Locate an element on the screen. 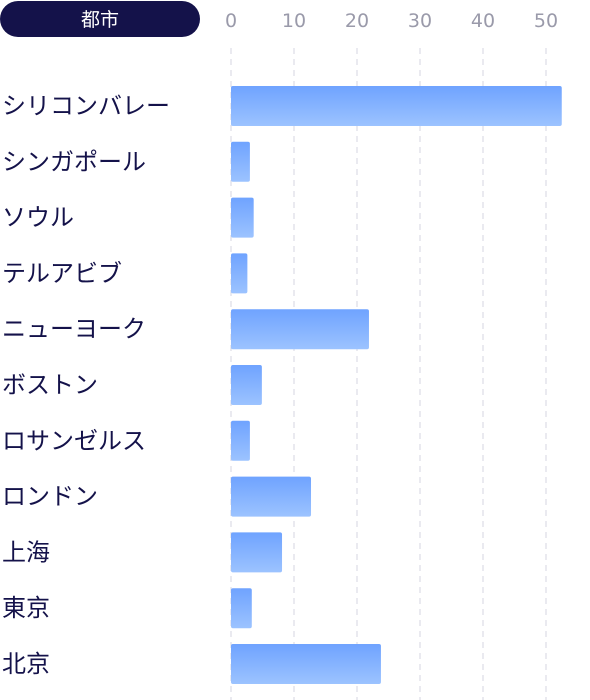 This screenshot has width=590, height=700. category-header: 都市 is located at coordinates (100, 20).